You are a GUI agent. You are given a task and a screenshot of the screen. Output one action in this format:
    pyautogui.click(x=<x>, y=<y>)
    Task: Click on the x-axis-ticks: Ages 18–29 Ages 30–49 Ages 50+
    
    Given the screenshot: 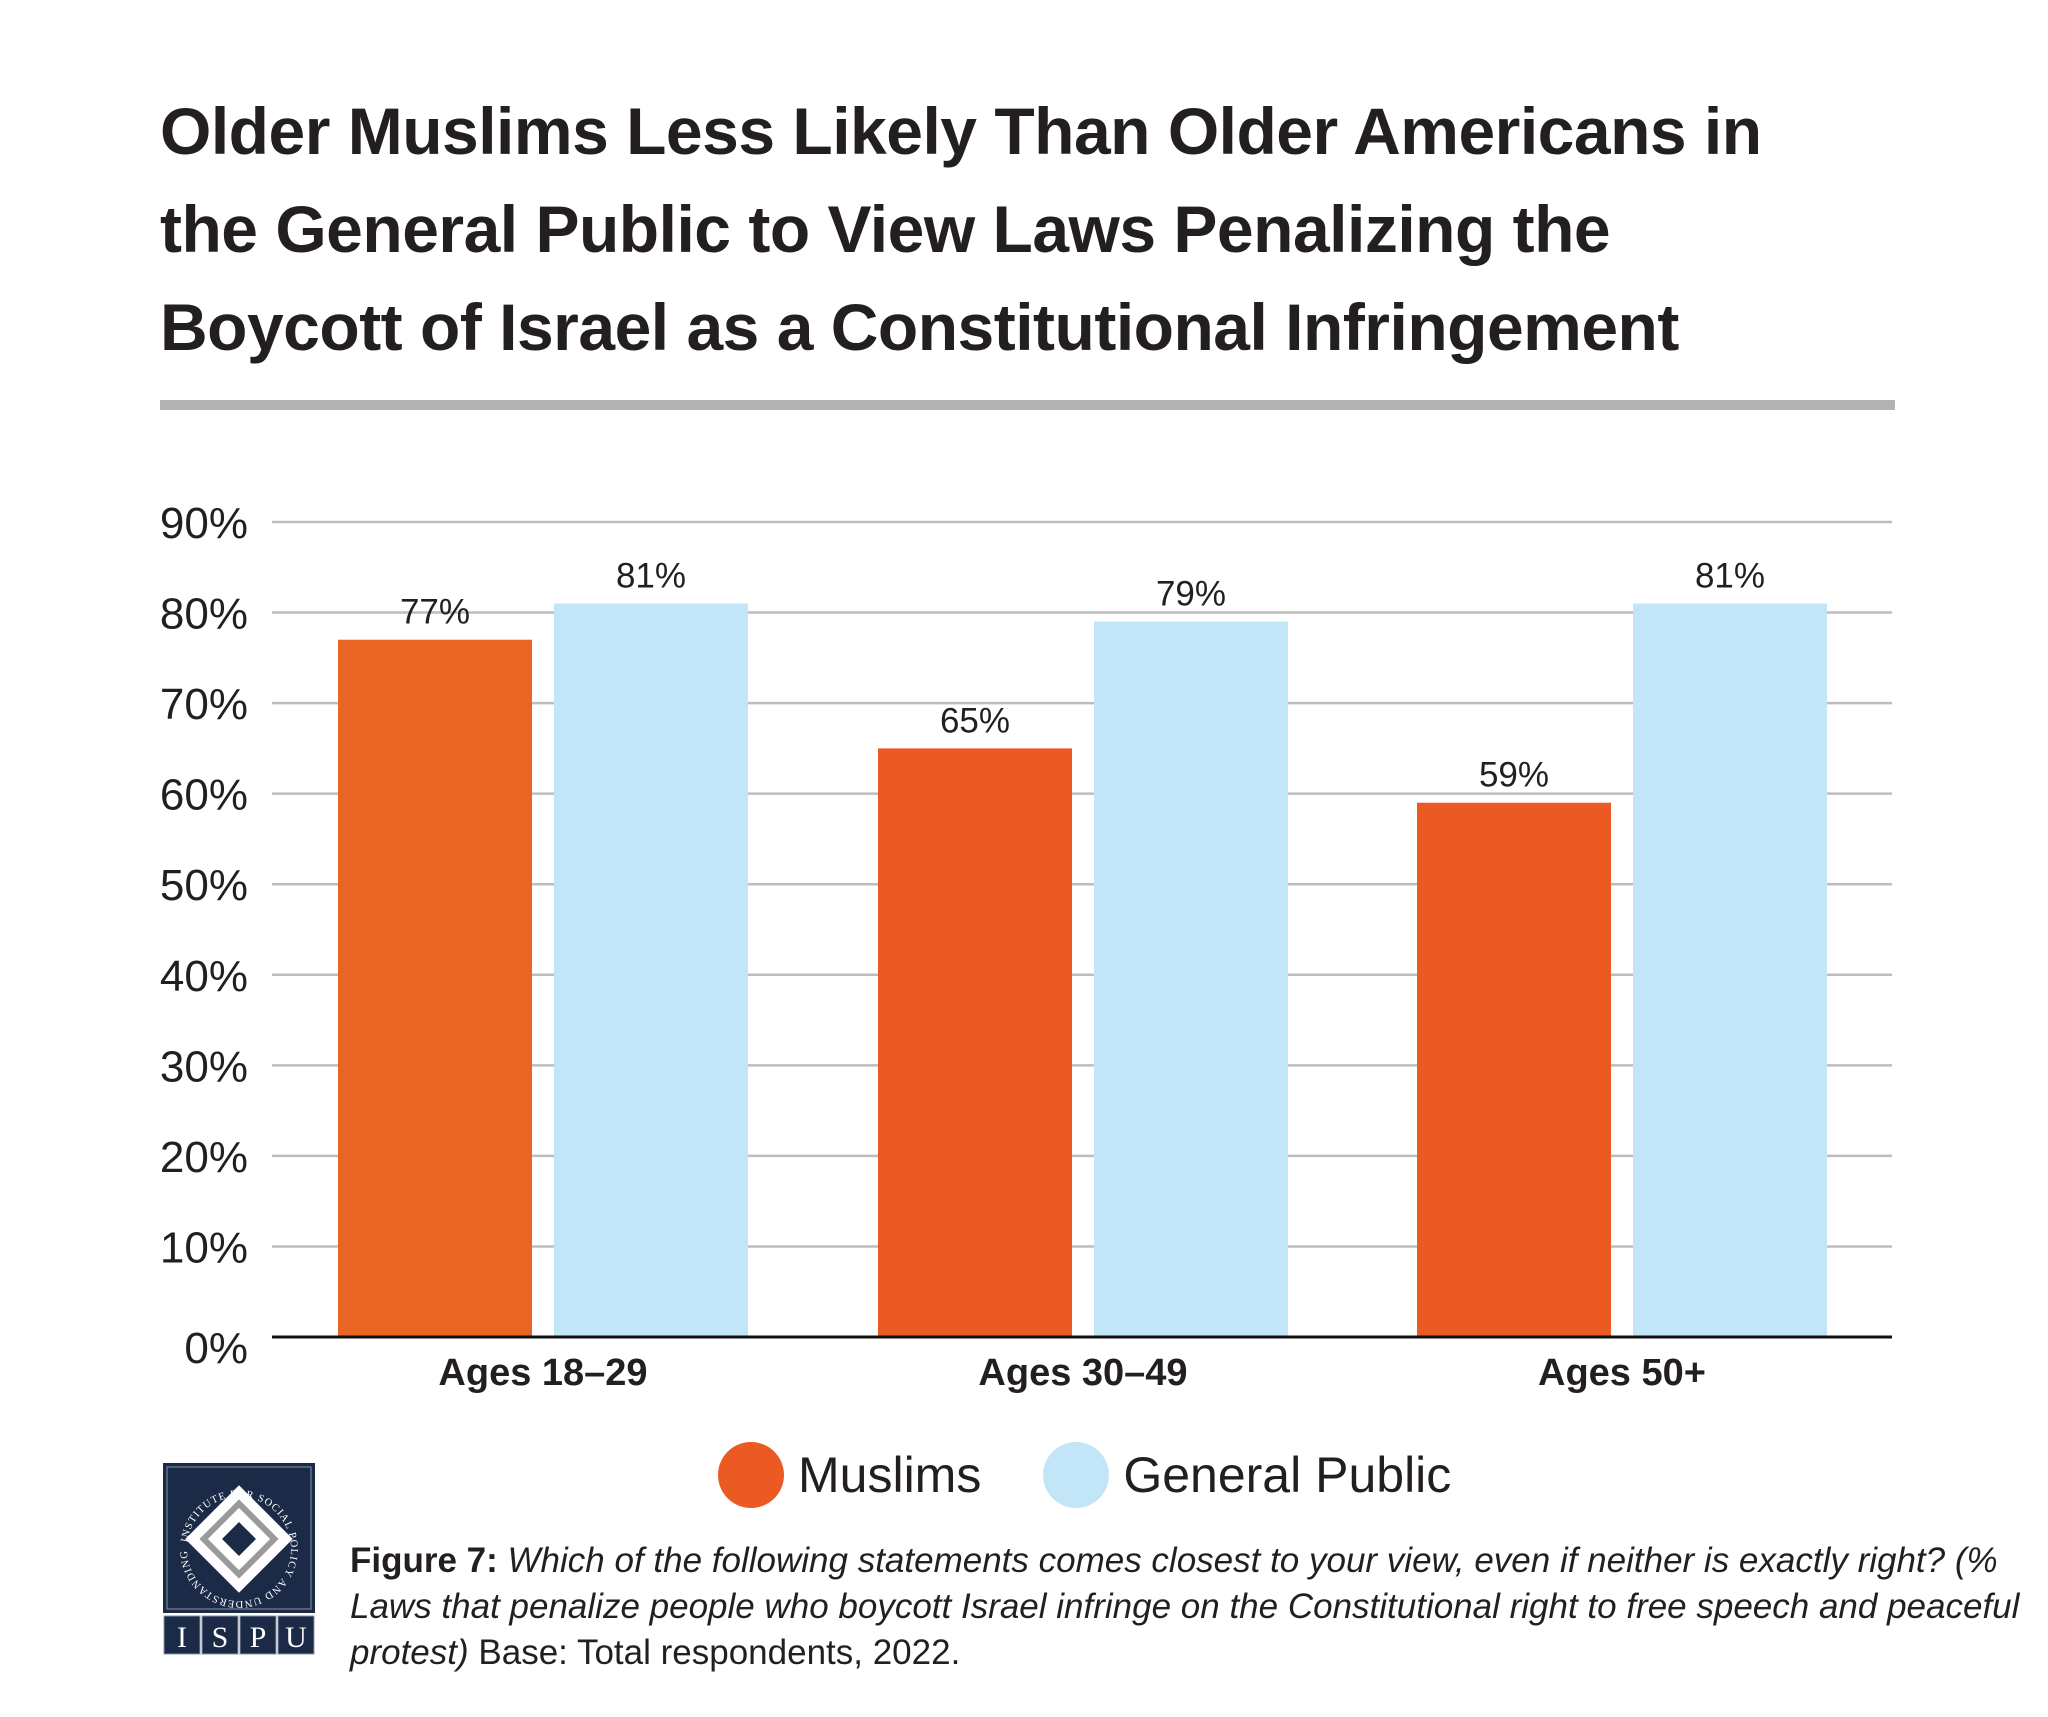 What is the action you would take?
    pyautogui.click(x=1072, y=1373)
    